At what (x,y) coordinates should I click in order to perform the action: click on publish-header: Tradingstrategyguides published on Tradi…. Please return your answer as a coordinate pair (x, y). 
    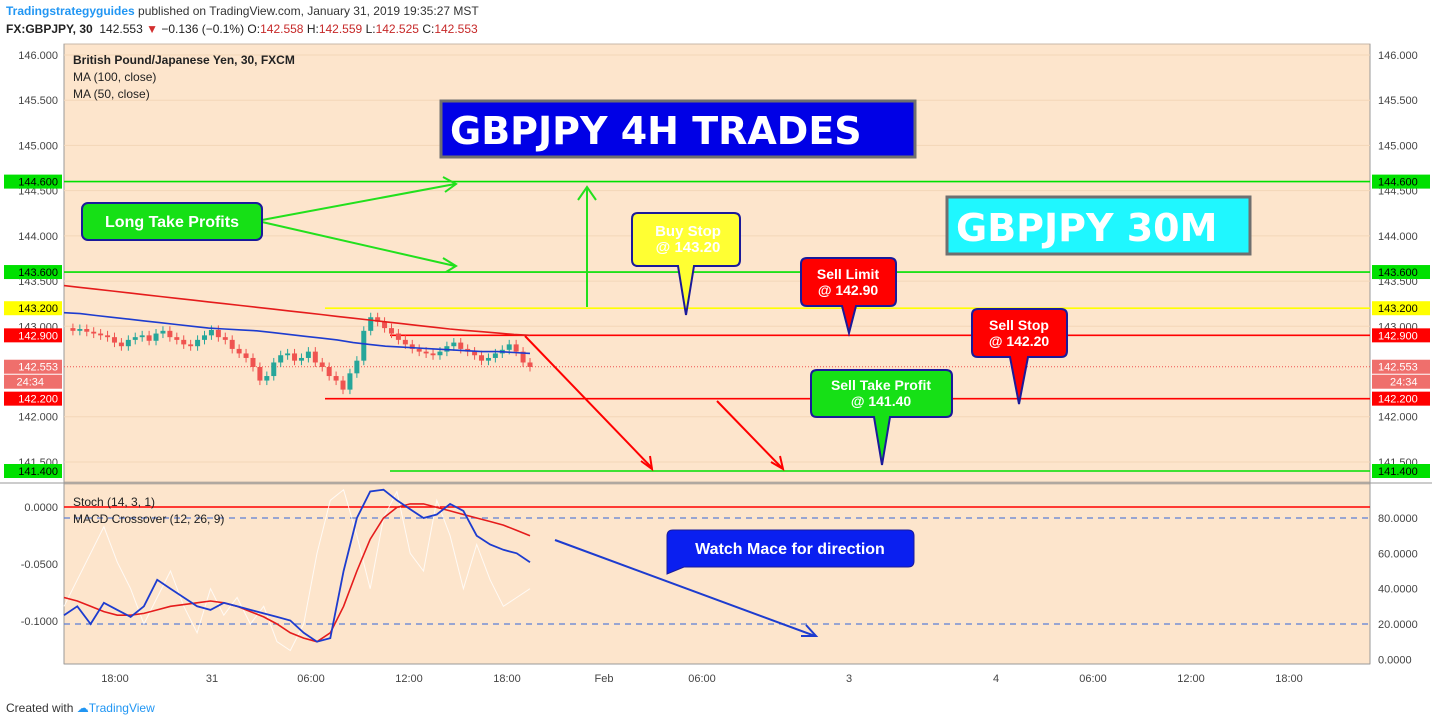
    Looking at the image, I should click on (242, 11).